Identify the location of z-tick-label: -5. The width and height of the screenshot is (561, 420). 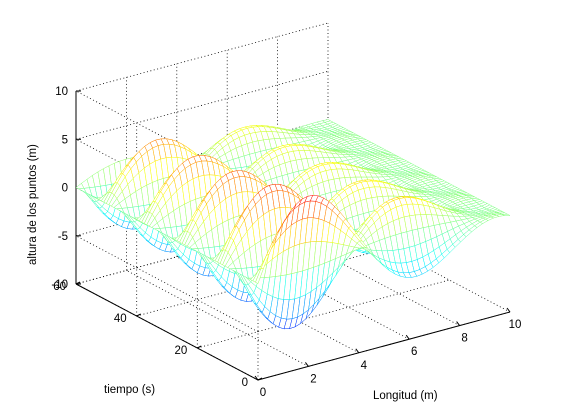
(63, 237).